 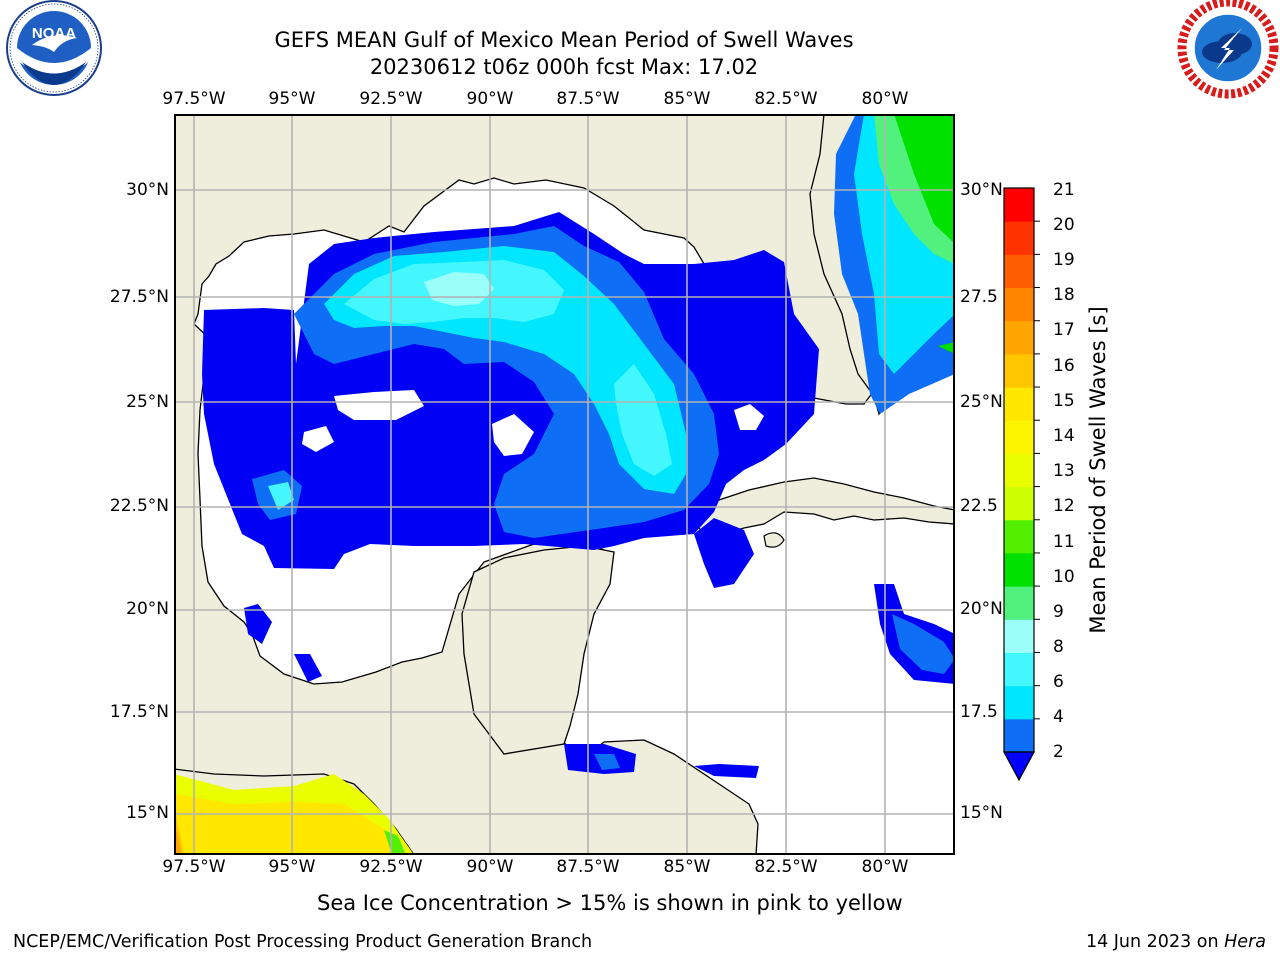 What do you see at coordinates (1064, 577) in the screenshot?
I see `colorbar-tick-label: 10` at bounding box center [1064, 577].